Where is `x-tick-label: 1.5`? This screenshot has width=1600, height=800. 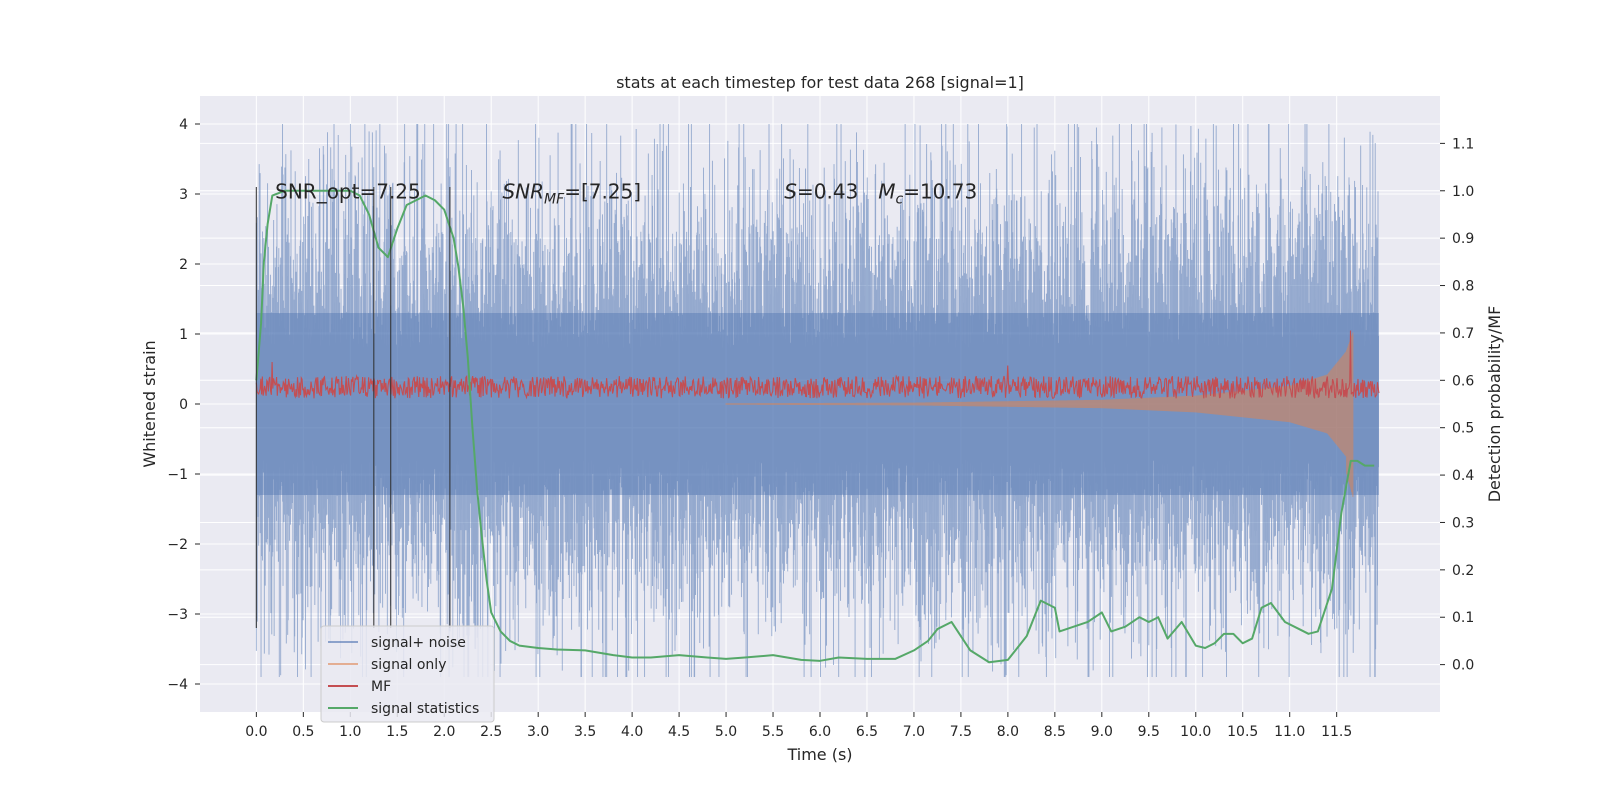
x-tick-label: 1.5 is located at coordinates (397, 732).